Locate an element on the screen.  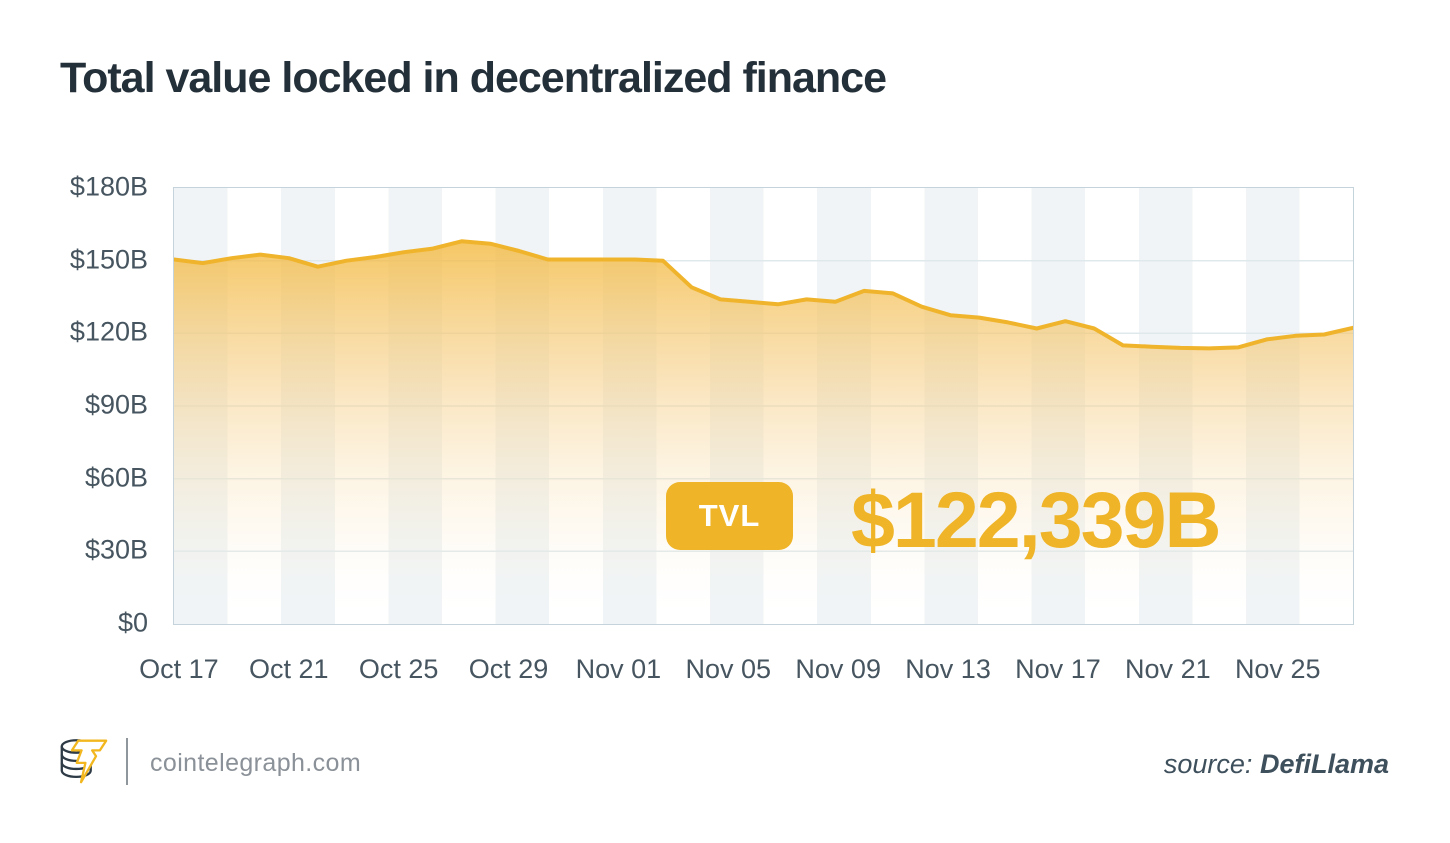
y-axis-label: $60B is located at coordinates (116, 477).